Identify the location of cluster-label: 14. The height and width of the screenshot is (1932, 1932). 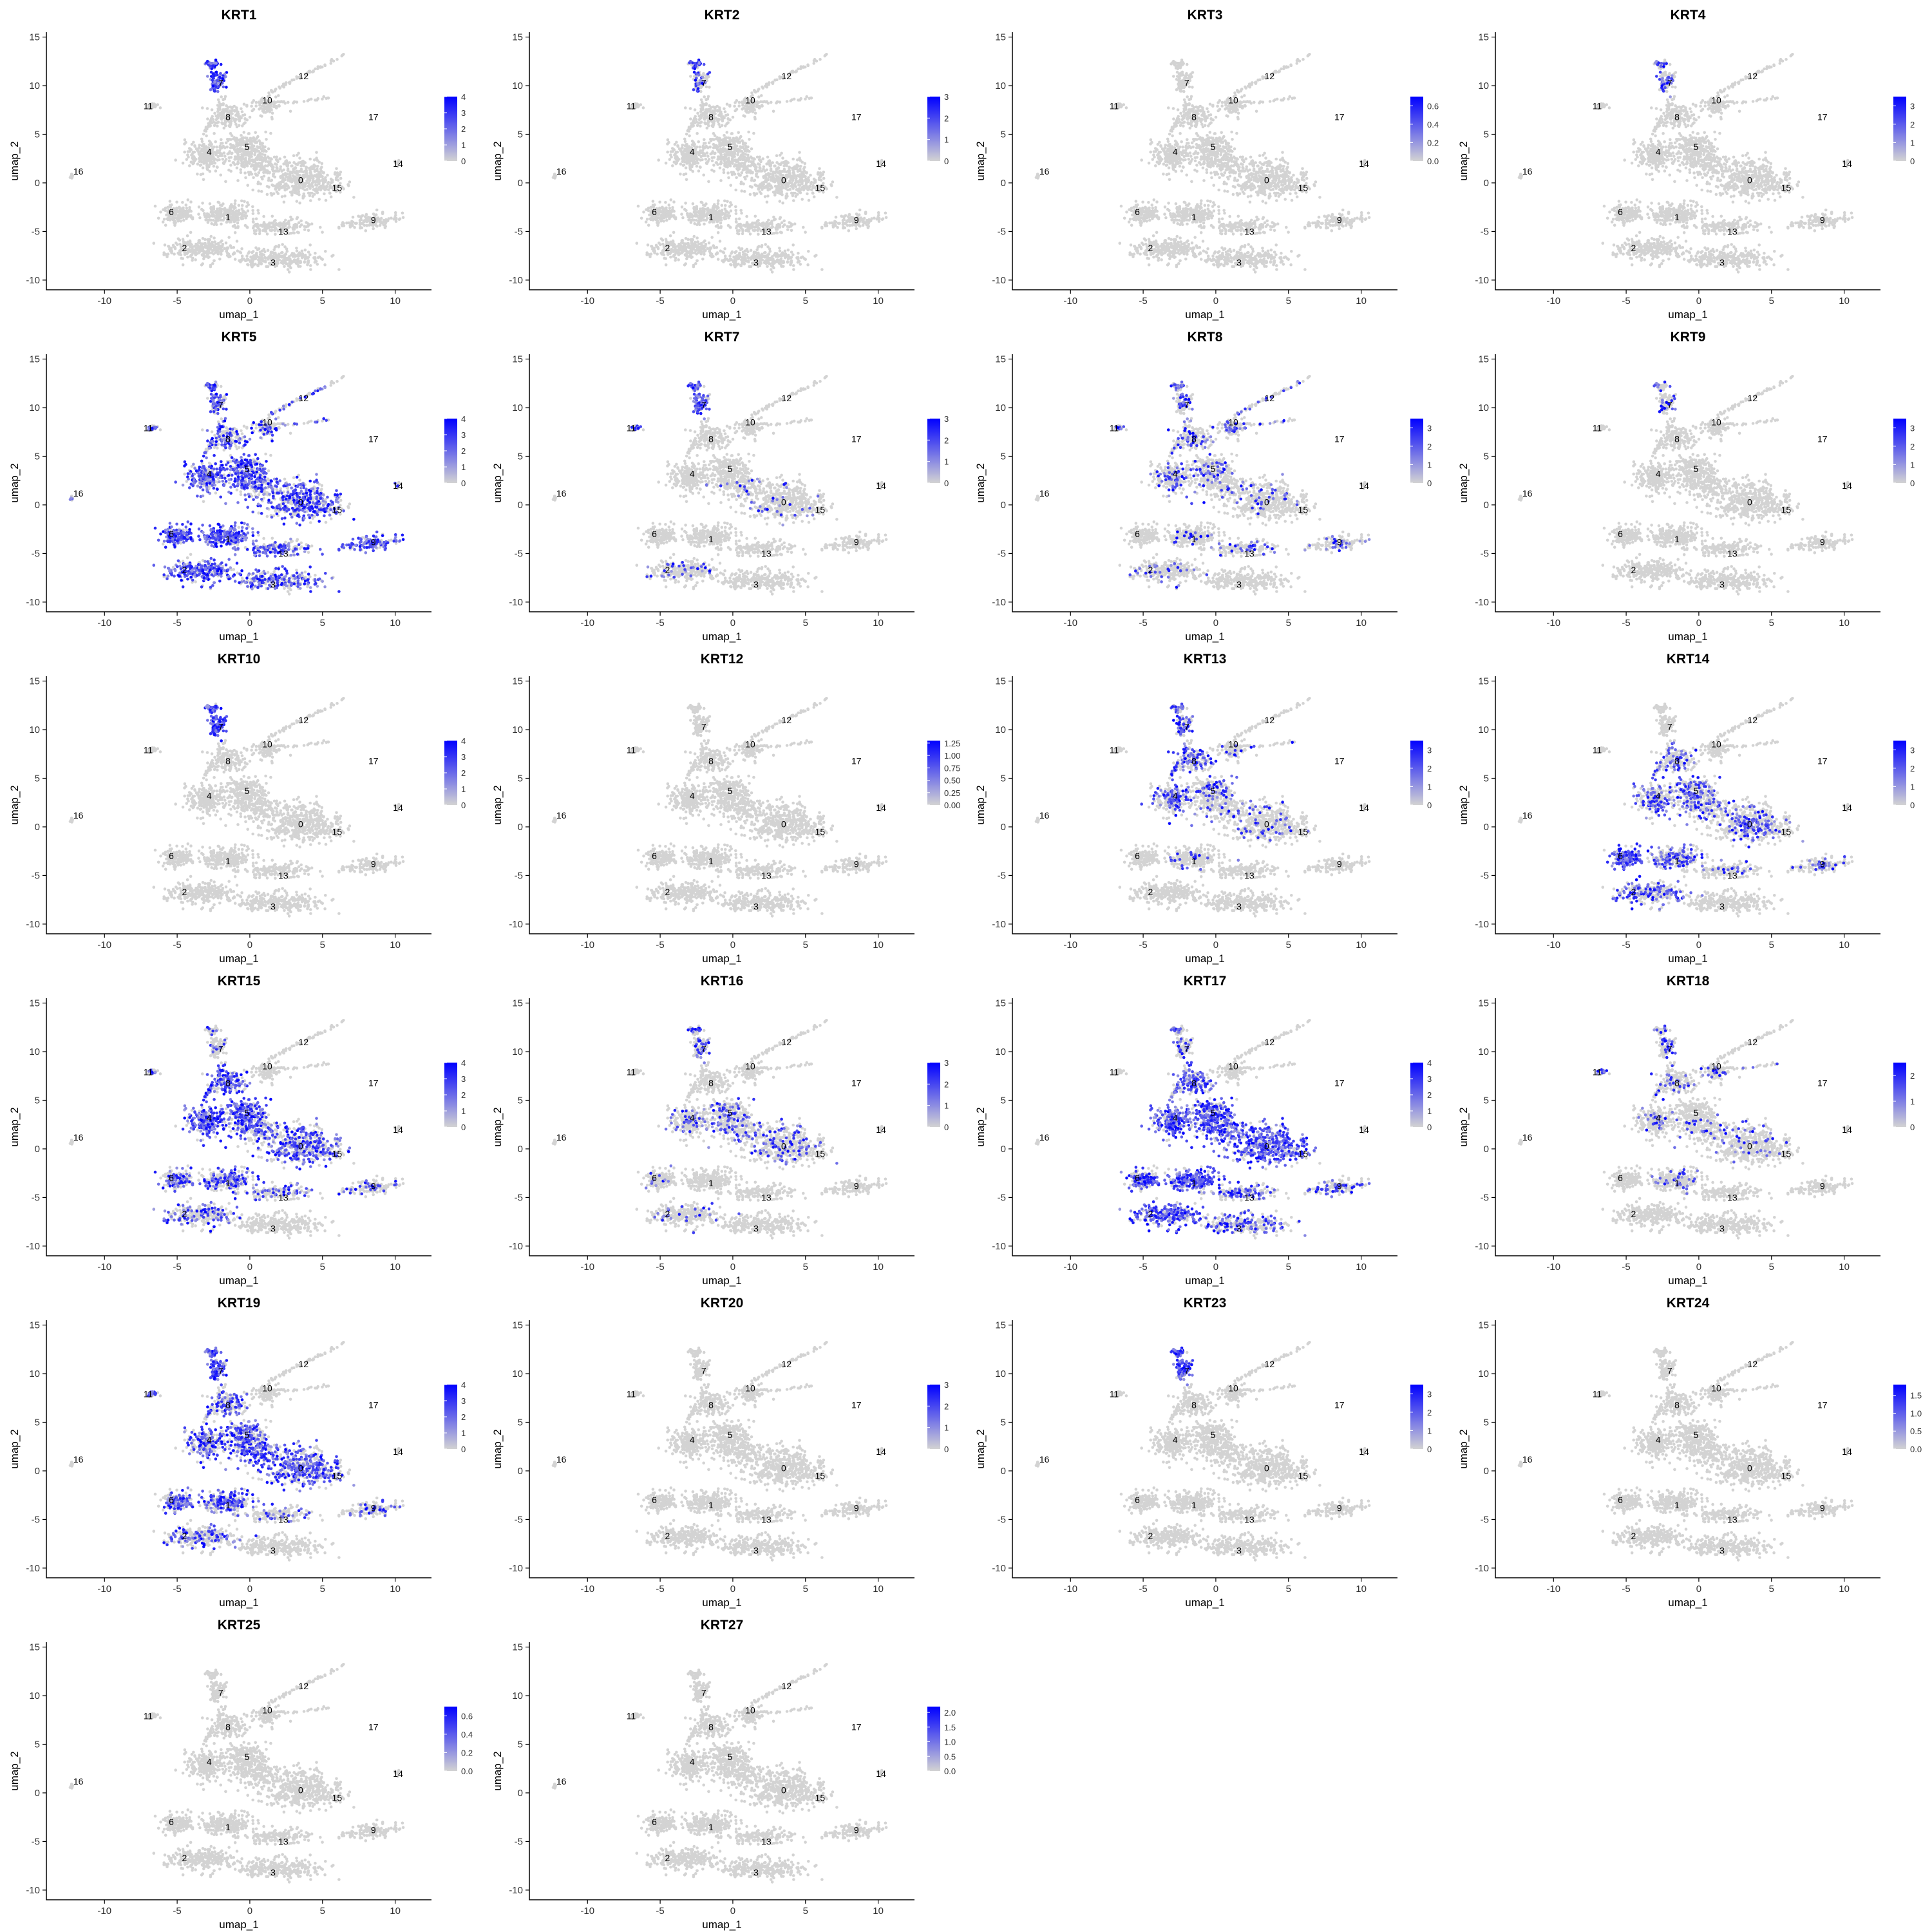
(398, 163).